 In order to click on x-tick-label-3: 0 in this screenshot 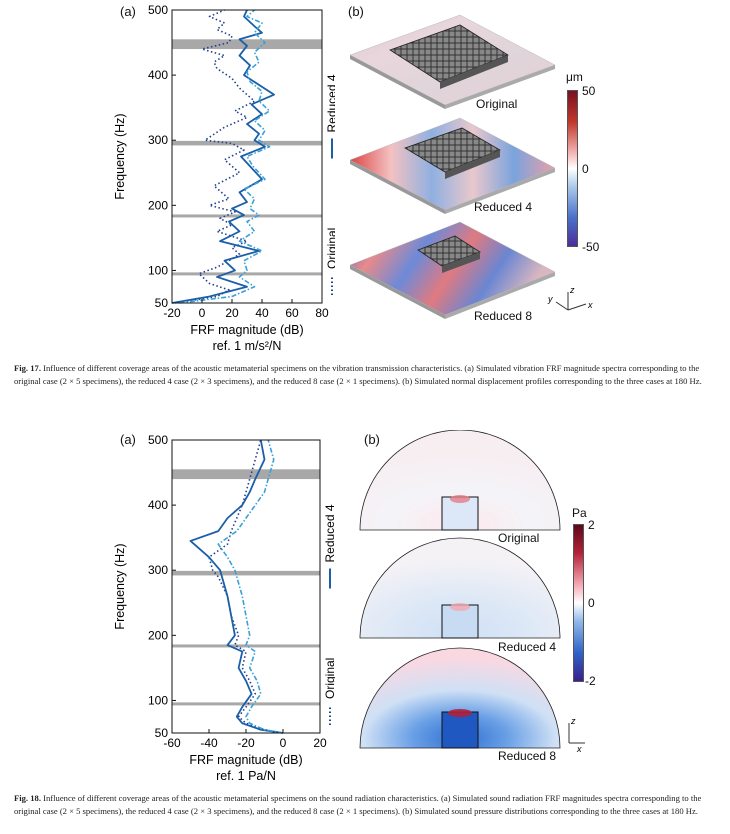, I will do `click(283, 743)`.